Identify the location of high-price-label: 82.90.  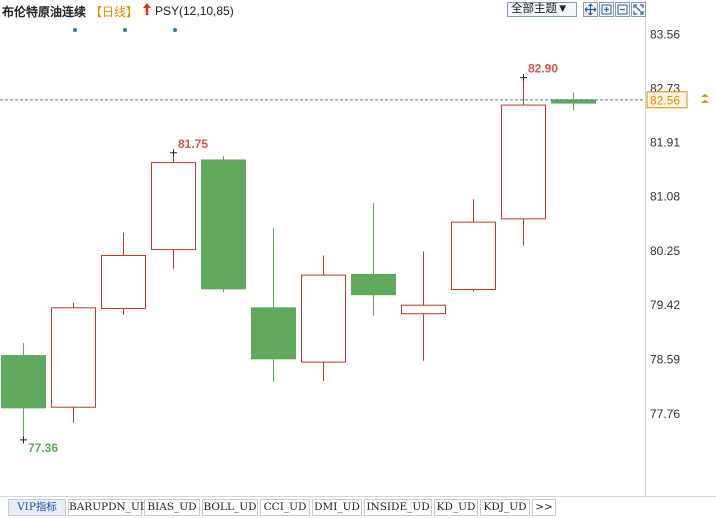
(543, 69).